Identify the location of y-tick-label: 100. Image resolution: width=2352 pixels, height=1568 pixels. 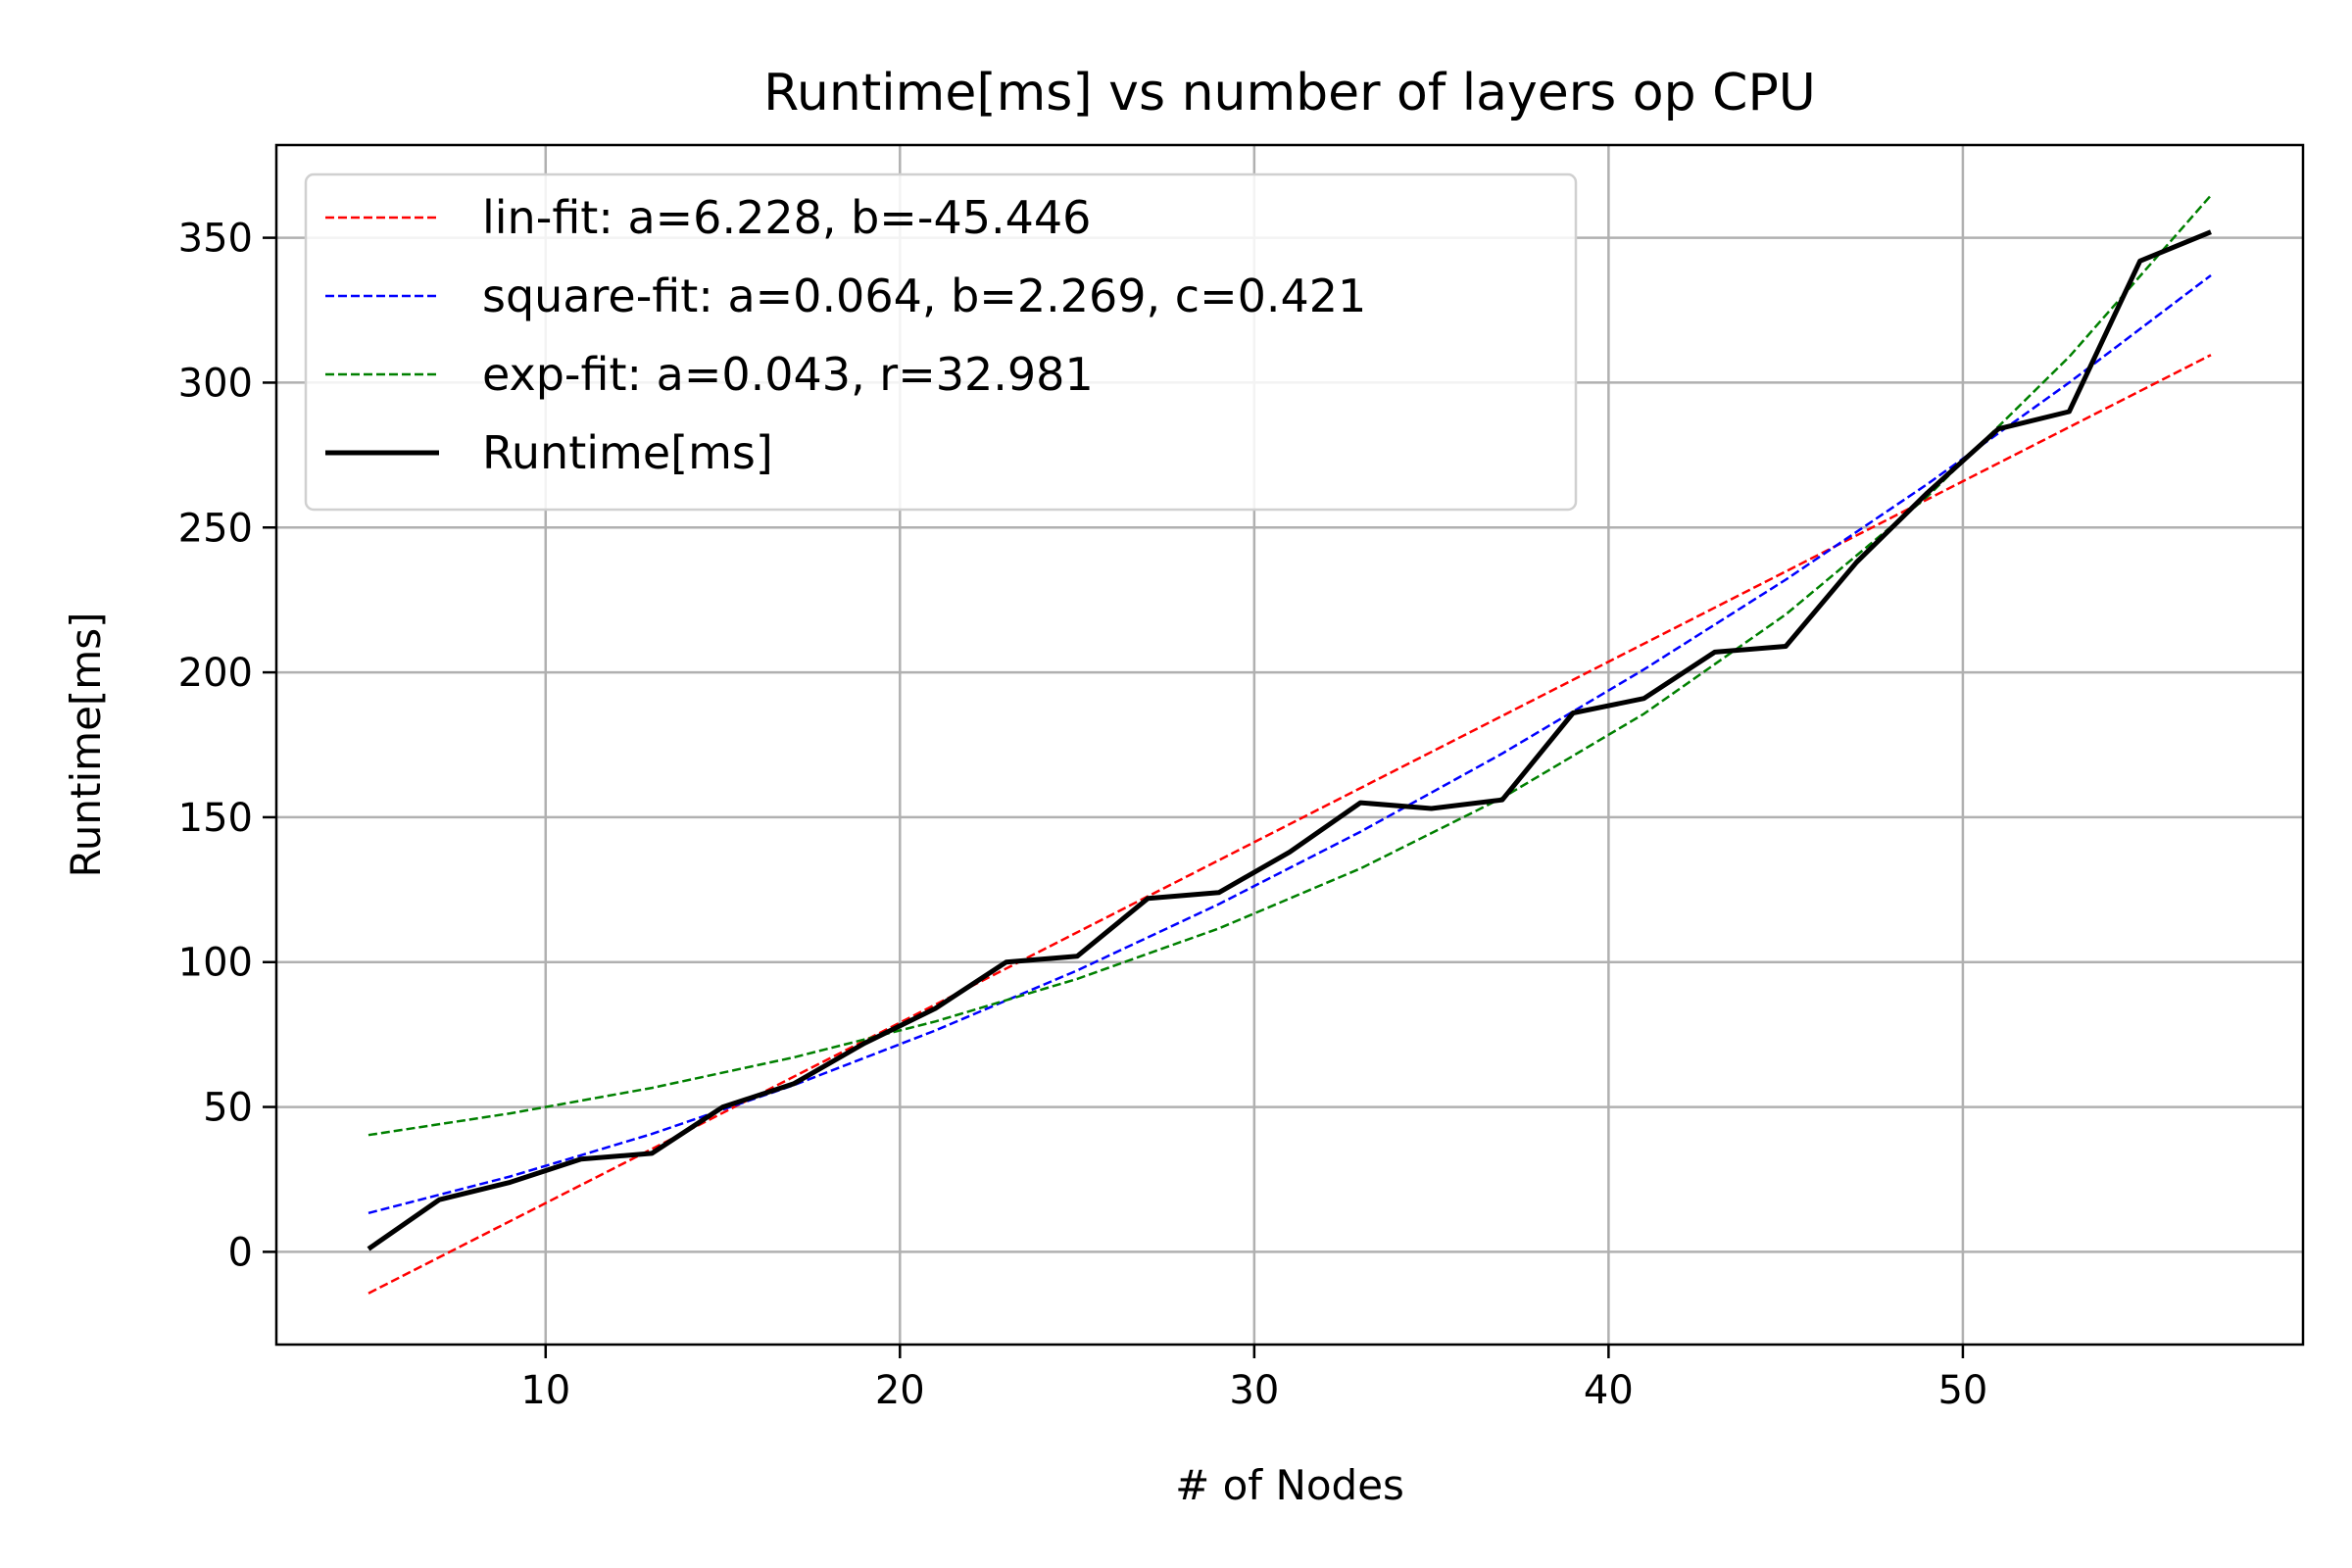
(215, 964).